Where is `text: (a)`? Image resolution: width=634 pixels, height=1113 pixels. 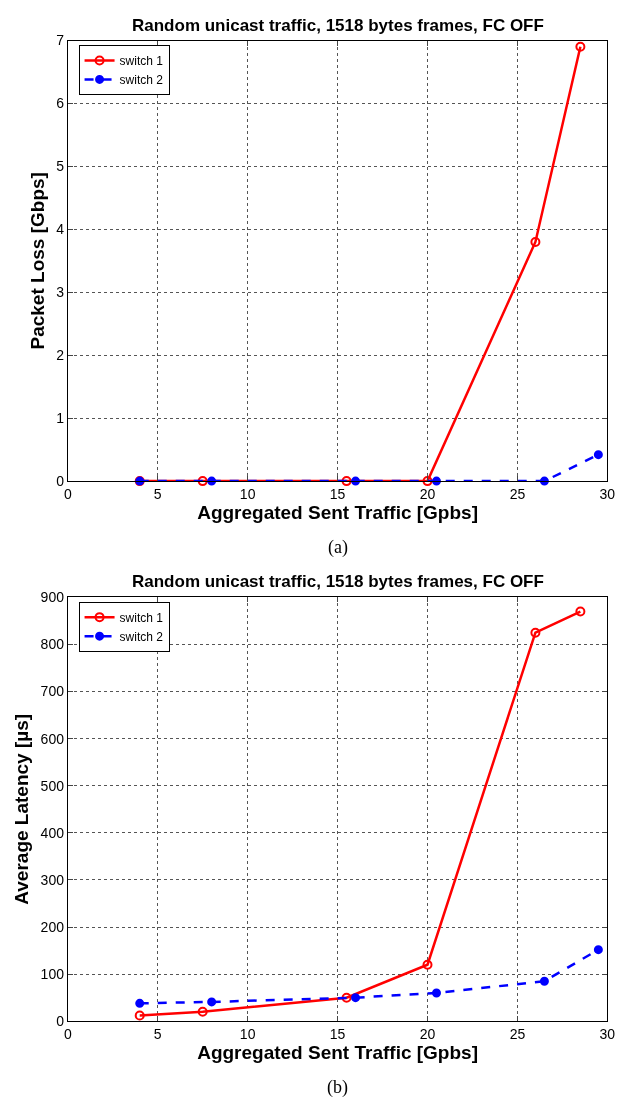 text: (a) is located at coordinates (338, 547).